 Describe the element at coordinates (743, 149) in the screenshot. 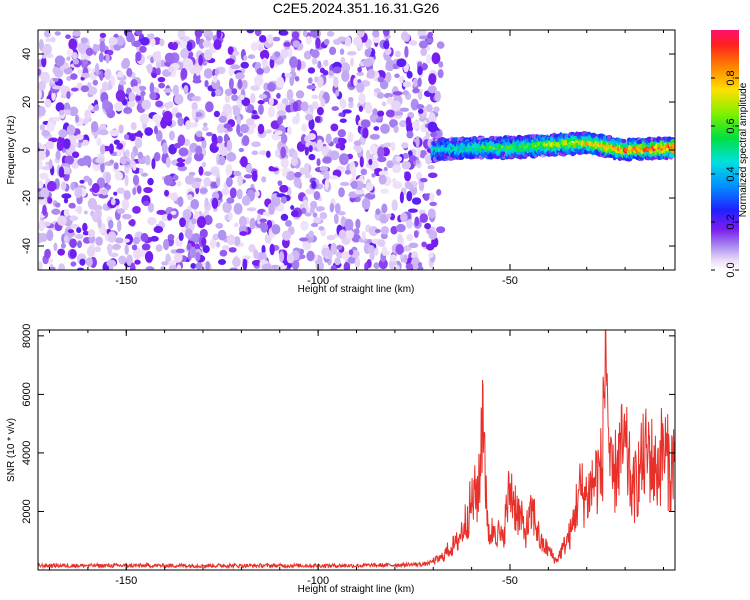

I see `colorbar-label: Normalized spectral amplitude` at that location.